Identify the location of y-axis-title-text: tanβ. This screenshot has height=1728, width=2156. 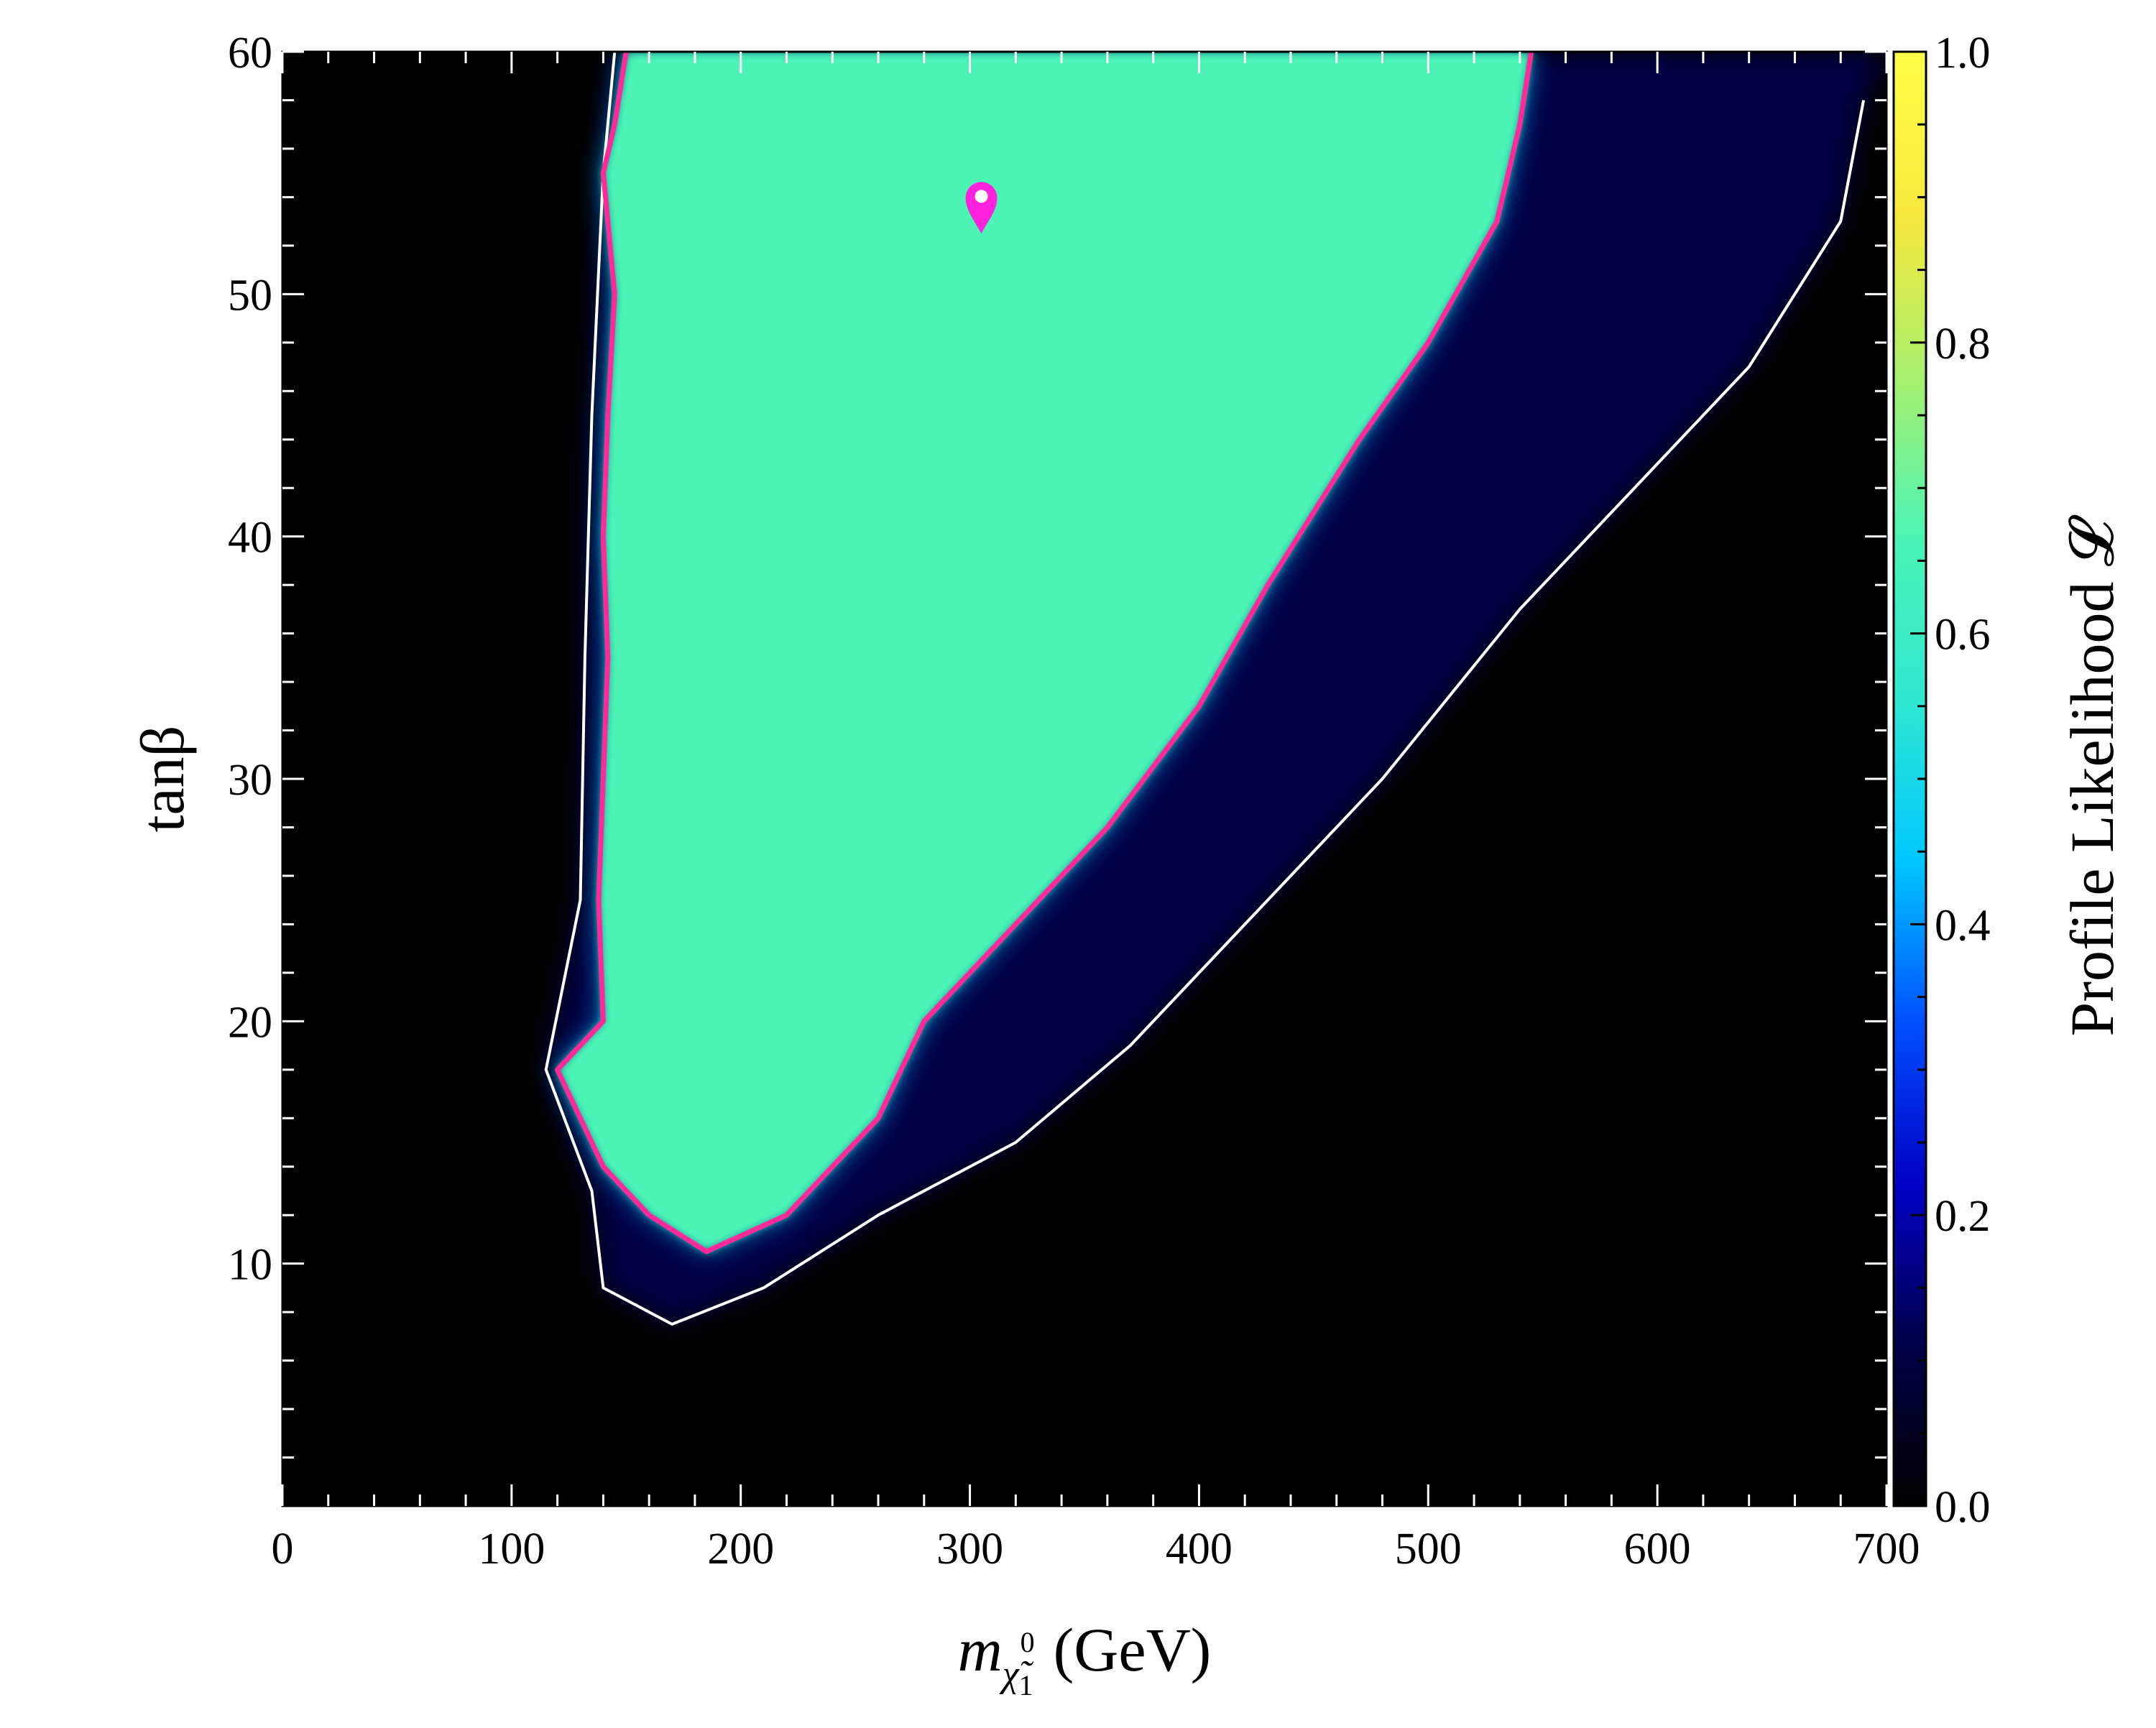
(162, 780).